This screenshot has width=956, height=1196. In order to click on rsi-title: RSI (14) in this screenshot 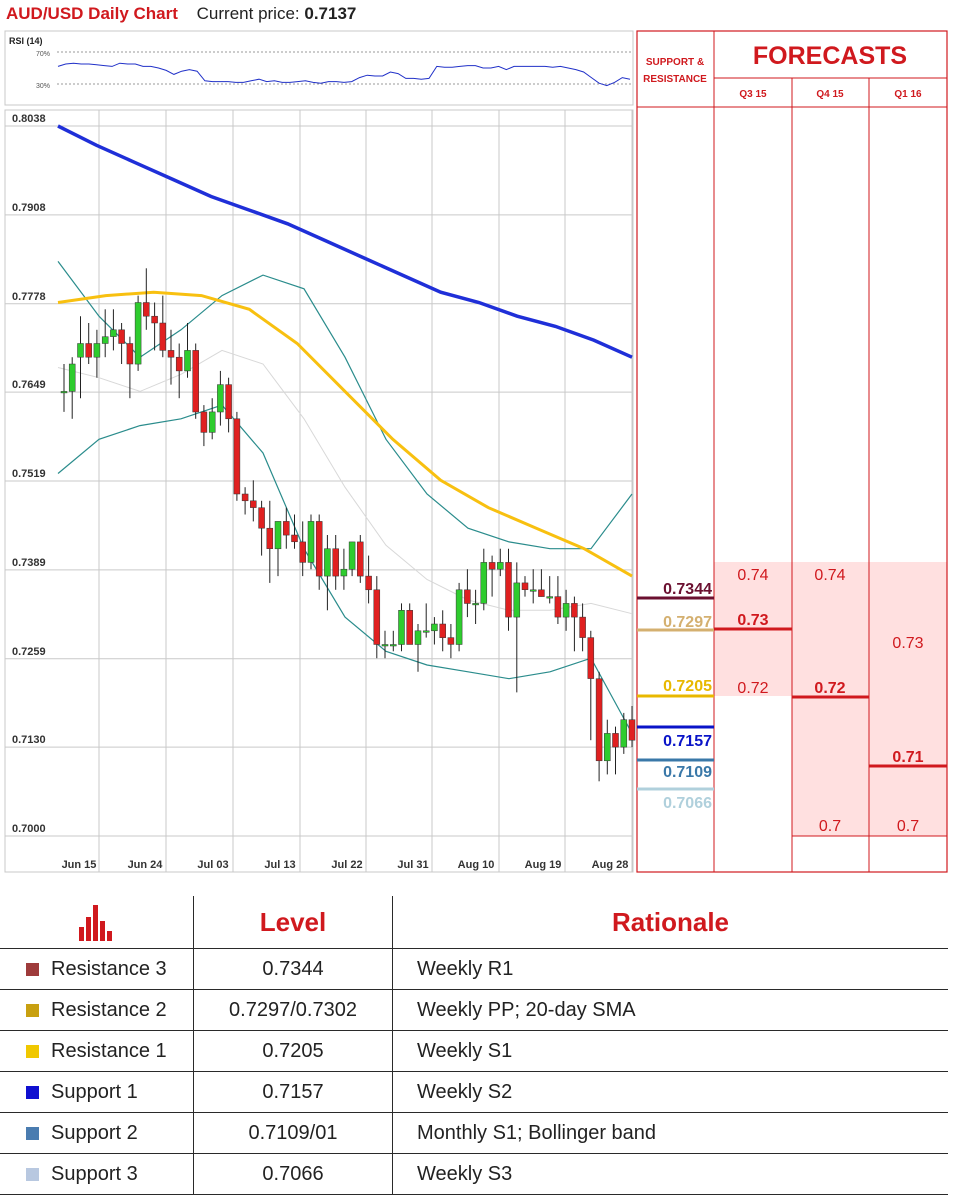, I will do `click(26, 41)`.